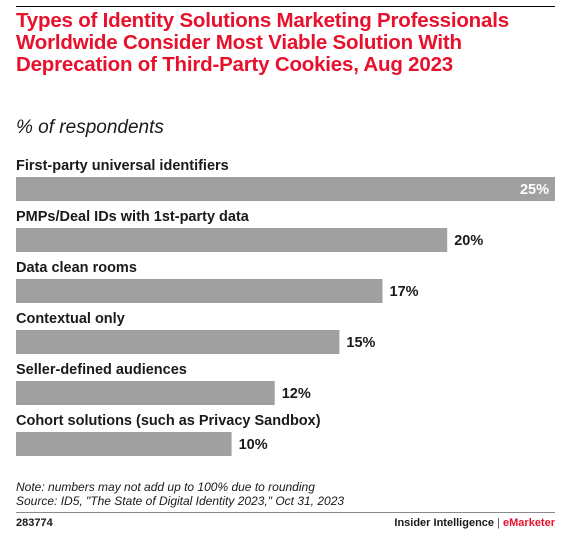 The height and width of the screenshot is (536, 571). Describe the element at coordinates (253, 445) in the screenshot. I see `value-label: 10%` at that location.